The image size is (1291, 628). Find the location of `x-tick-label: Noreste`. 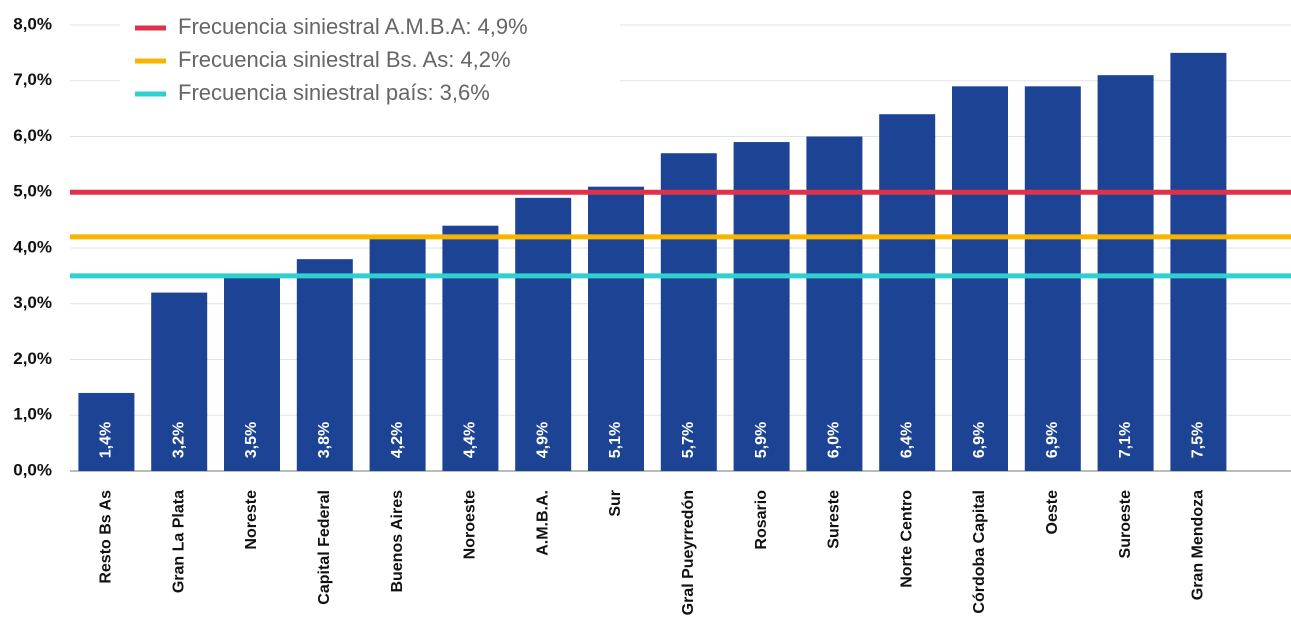

x-tick-label: Noreste is located at coordinates (251, 520).